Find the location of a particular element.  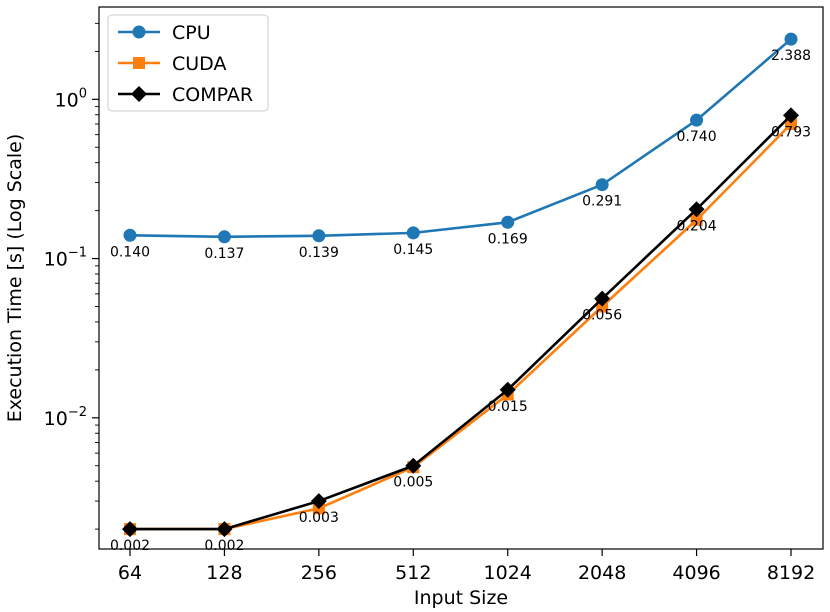

x-axis-ticks: 64 128 256 512 1024 2048 4096 8192 is located at coordinates (466, 566).